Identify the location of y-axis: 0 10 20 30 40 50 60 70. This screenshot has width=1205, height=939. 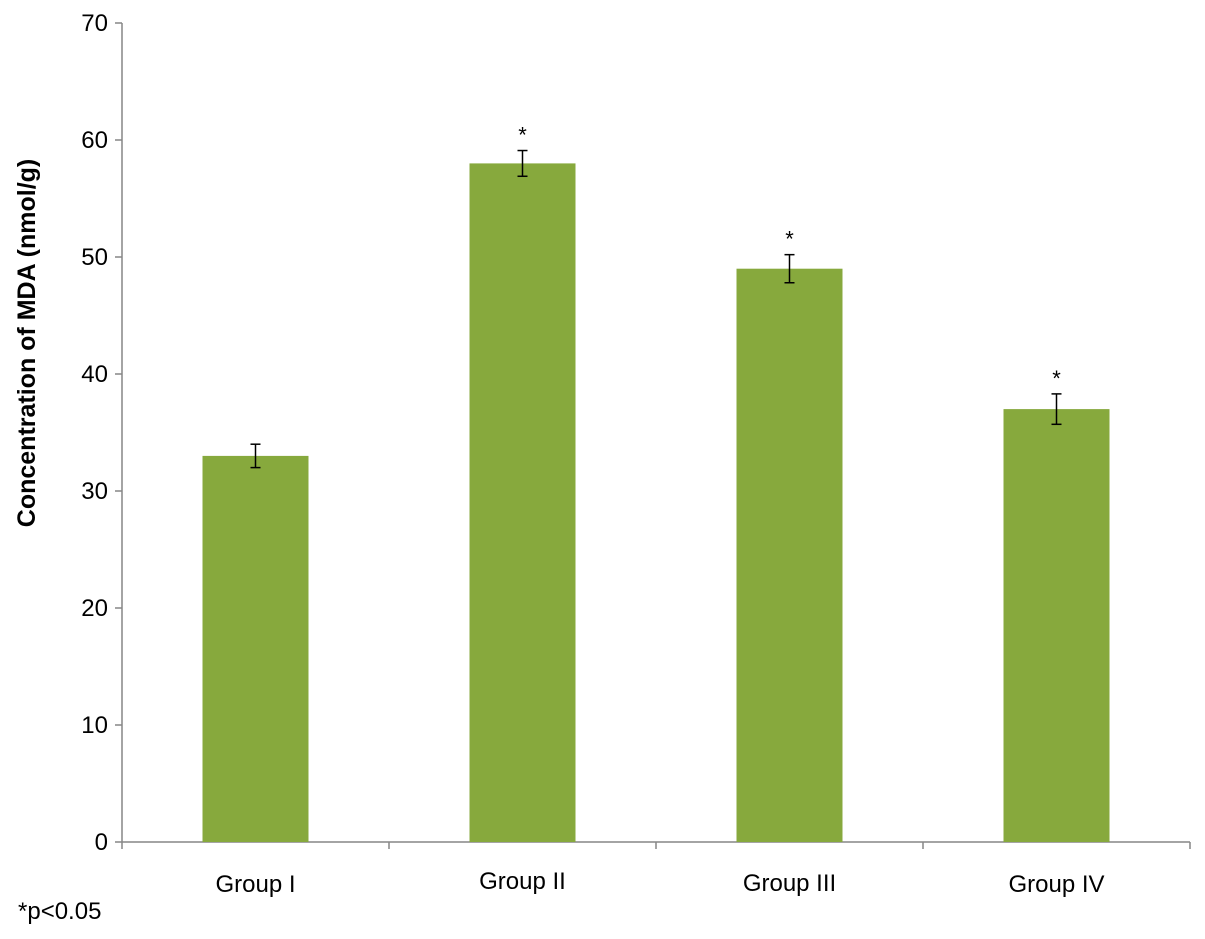
(102, 433).